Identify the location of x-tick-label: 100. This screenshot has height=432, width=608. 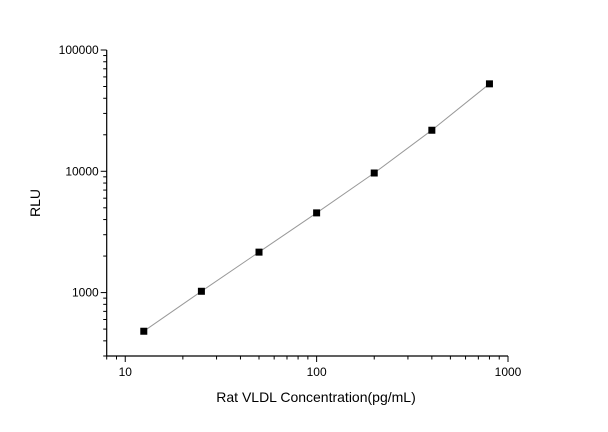
(317, 372).